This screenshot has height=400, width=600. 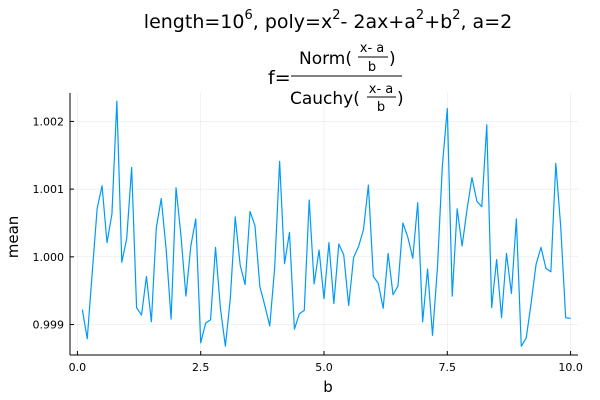 I want to click on x-axis-label: b, so click(x=328, y=387).